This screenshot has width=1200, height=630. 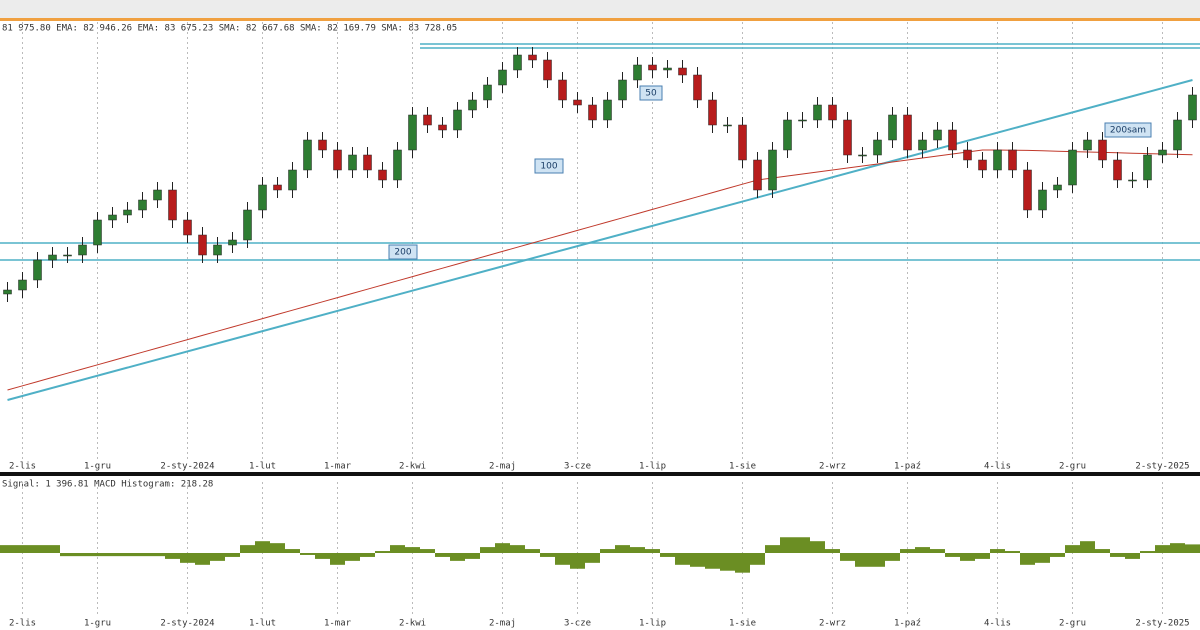 What do you see at coordinates (403, 252) in the screenshot?
I see `line-label: 200` at bounding box center [403, 252].